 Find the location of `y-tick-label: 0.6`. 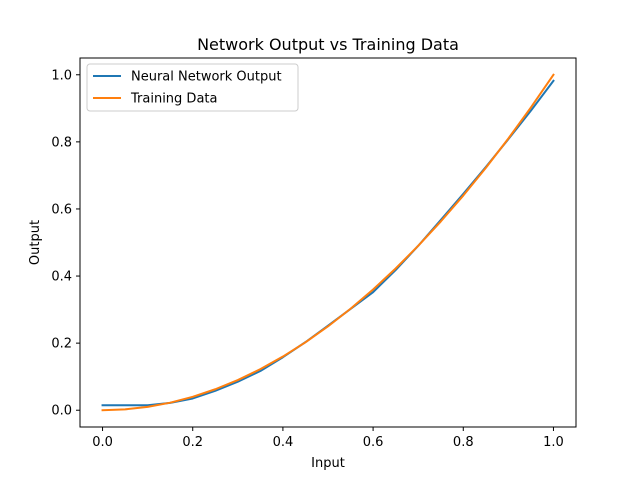

y-tick-label: 0.6 is located at coordinates (61, 209).